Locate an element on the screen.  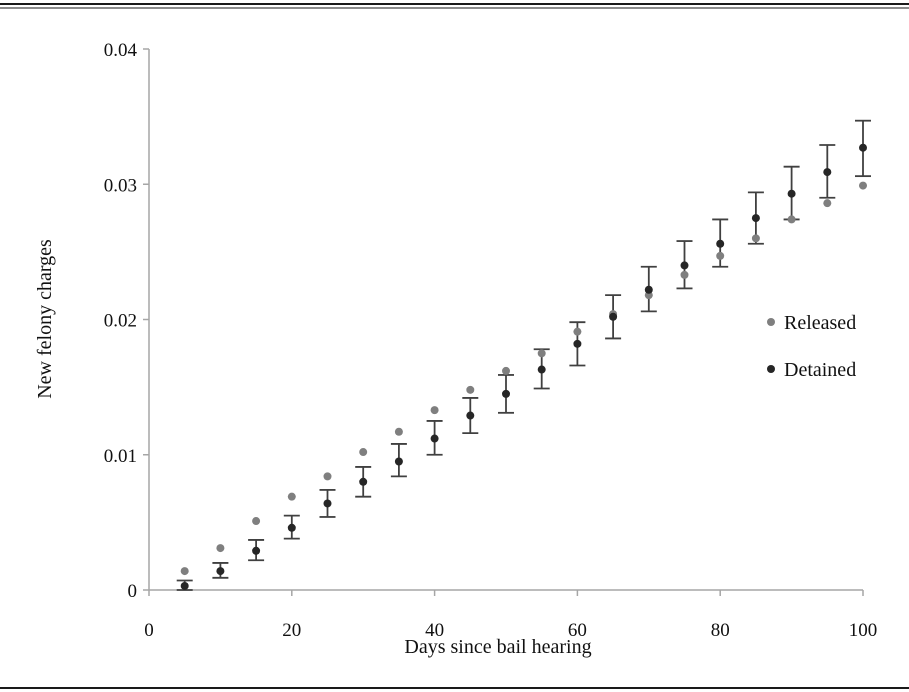
x-tick-label: 60 is located at coordinates (577, 630).